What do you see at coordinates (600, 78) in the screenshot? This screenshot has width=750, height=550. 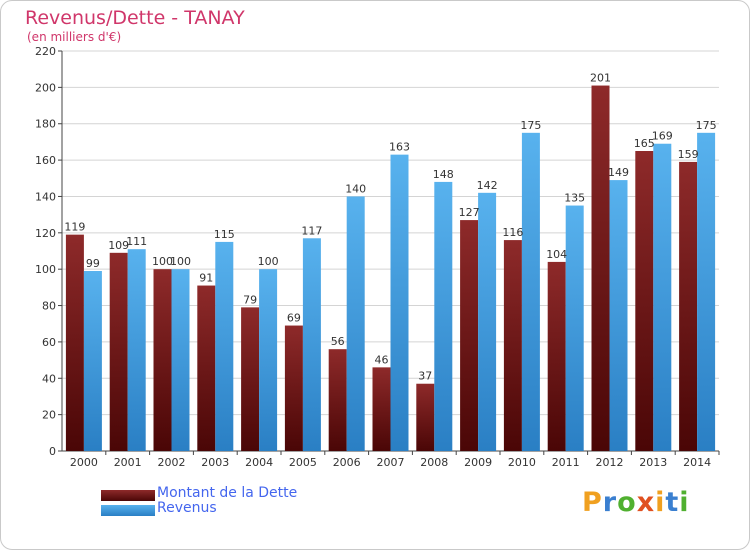 I see `data-label-debt: 201` at bounding box center [600, 78].